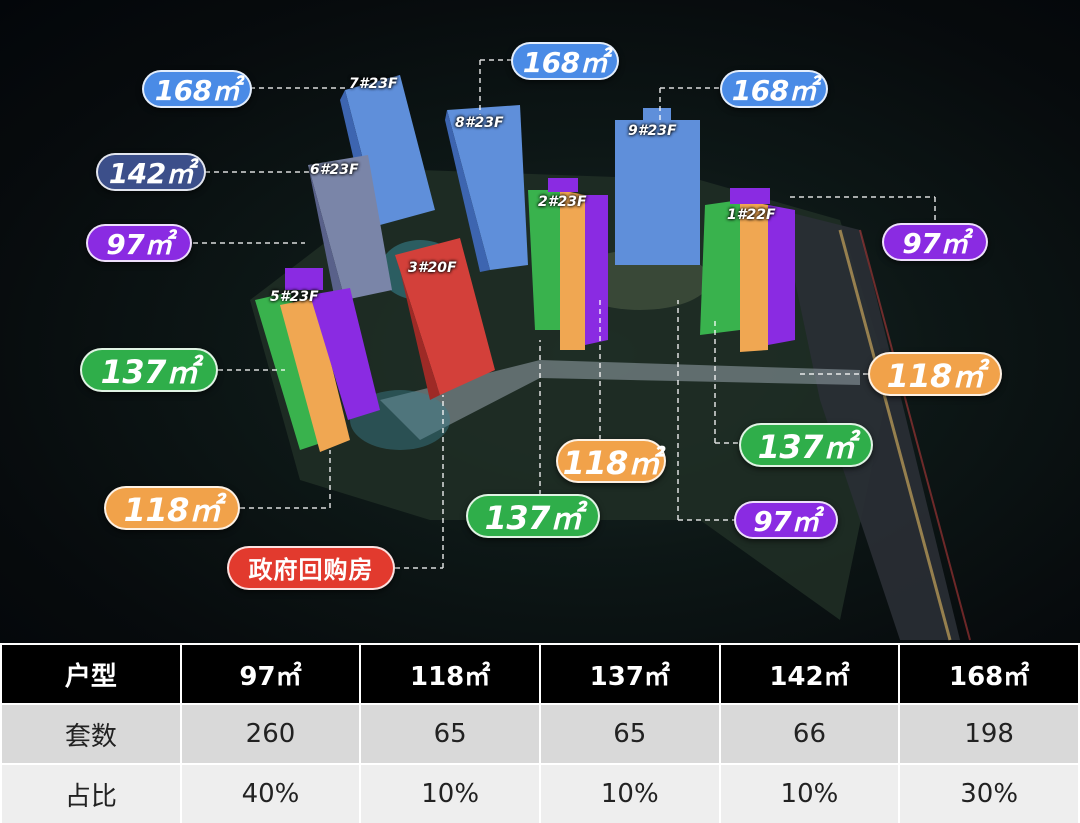  Describe the element at coordinates (533, 516) in the screenshot. I see `tag-137-mid: 137㎡` at that location.